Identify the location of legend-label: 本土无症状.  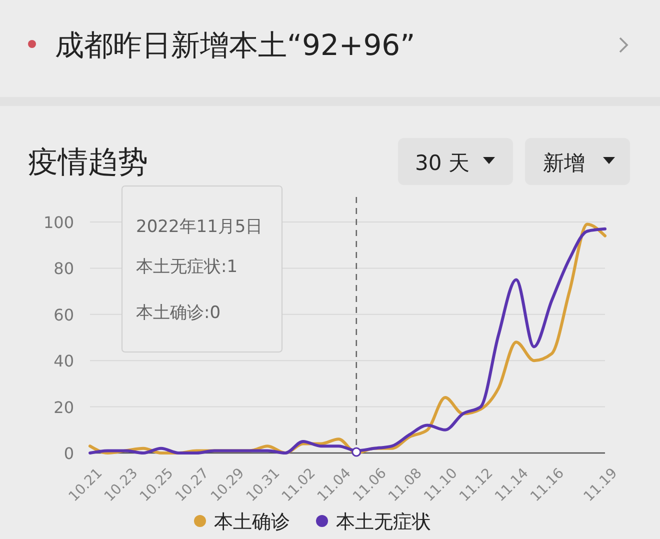
(383, 522).